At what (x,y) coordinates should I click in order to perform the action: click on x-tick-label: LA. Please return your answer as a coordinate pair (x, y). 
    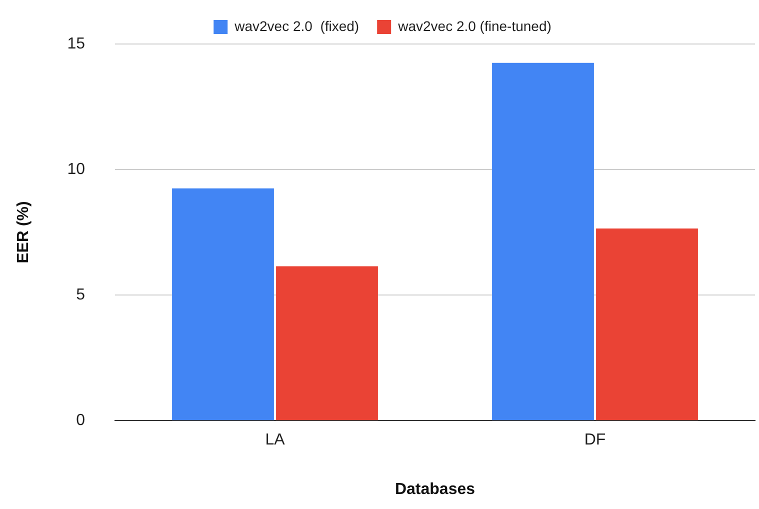
    Looking at the image, I should click on (275, 440).